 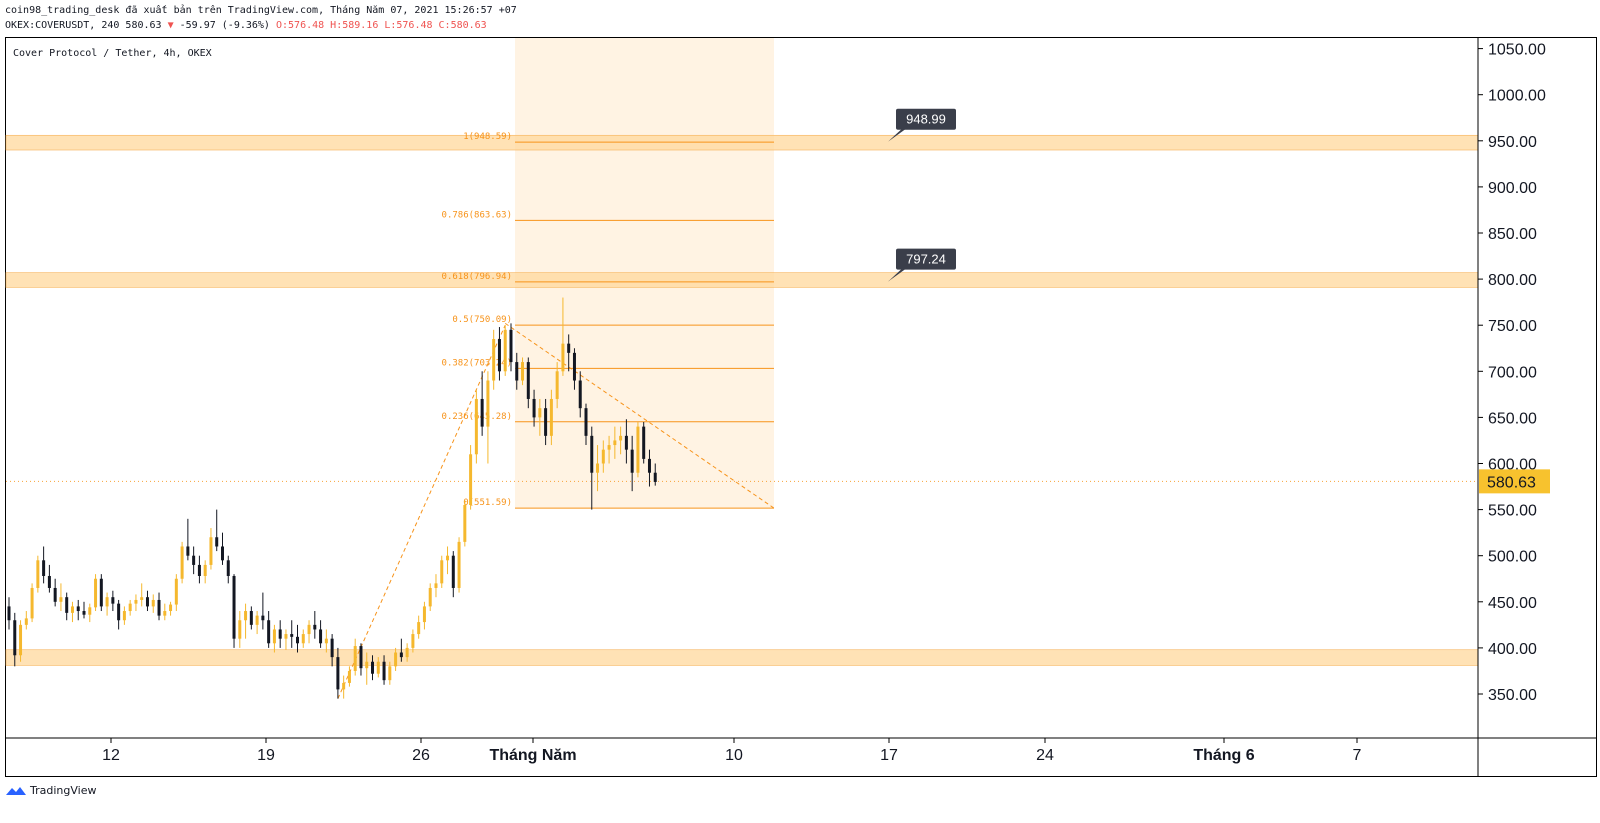 I want to click on fib-trend-line, so click(x=421, y=511).